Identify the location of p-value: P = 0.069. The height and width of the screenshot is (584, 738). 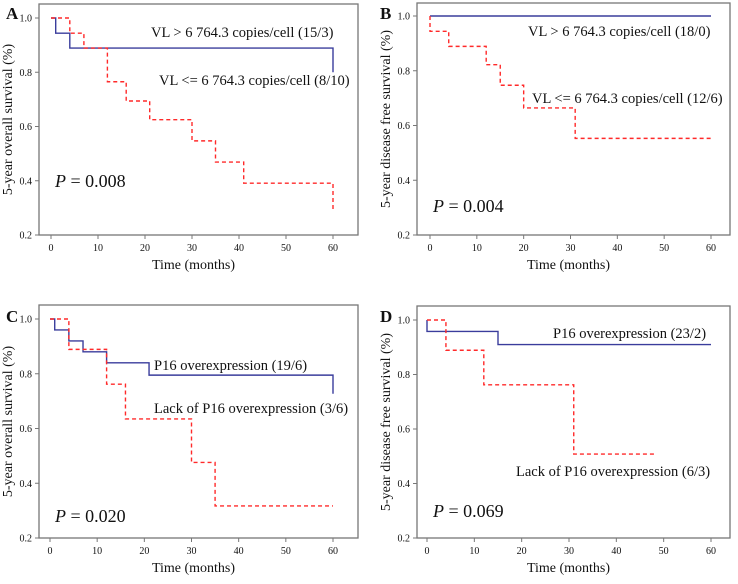
(468, 511).